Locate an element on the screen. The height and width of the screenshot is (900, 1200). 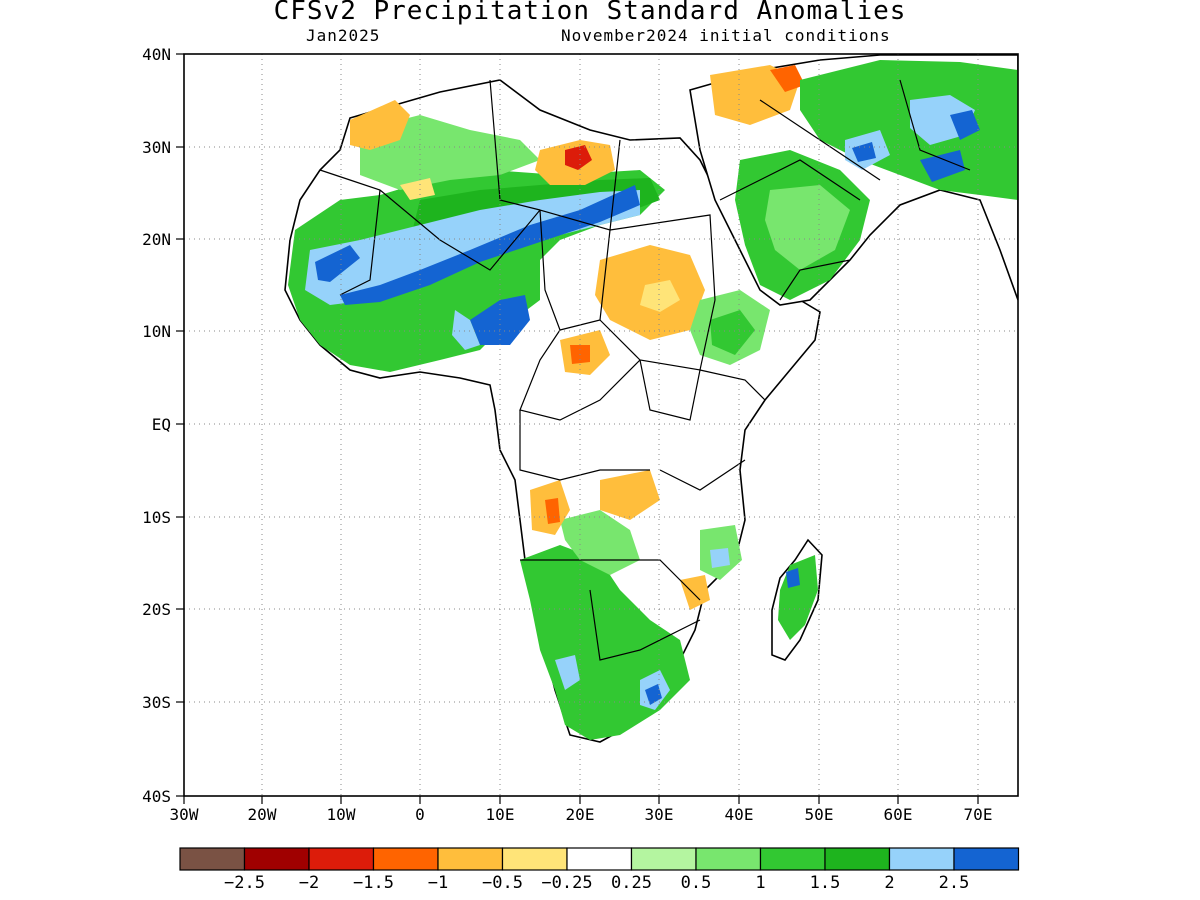
colorbar-label: 0.25 is located at coordinates (631, 883).